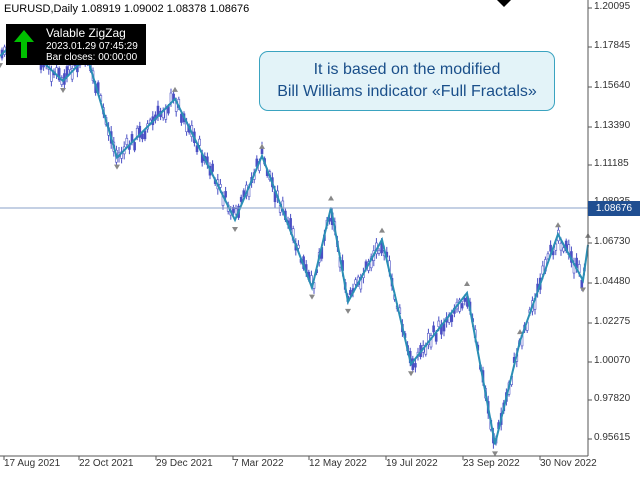  What do you see at coordinates (614, 208) in the screenshot?
I see `current-price-label: 1.08676` at bounding box center [614, 208].